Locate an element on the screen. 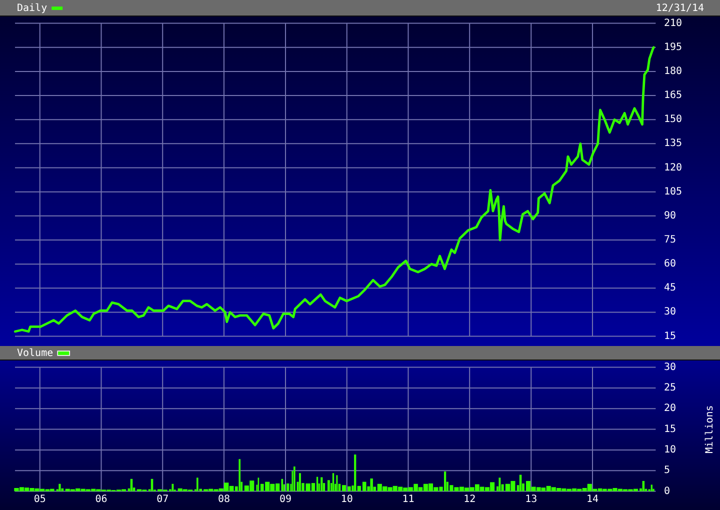 The height and width of the screenshot is (510, 720). x-tick-label: 05 is located at coordinates (40, 499).